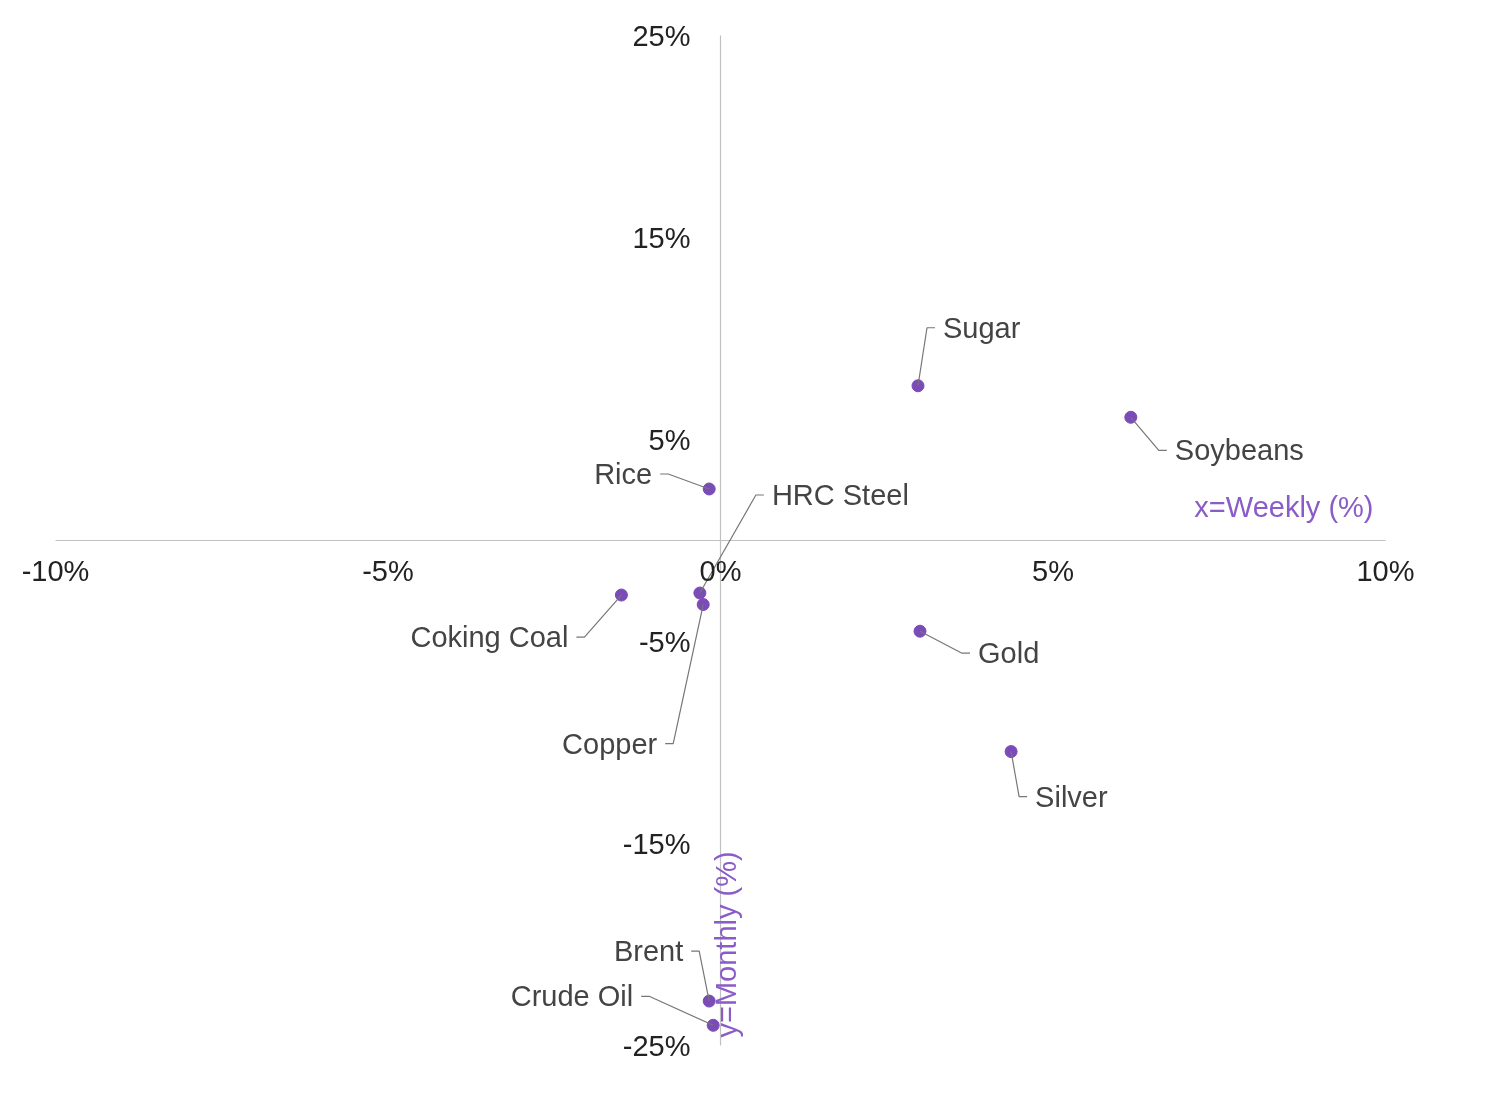 This screenshot has width=1485, height=1104. Describe the element at coordinates (1284, 506) in the screenshot. I see `x-axis-title: x=Weekly (%)` at that location.